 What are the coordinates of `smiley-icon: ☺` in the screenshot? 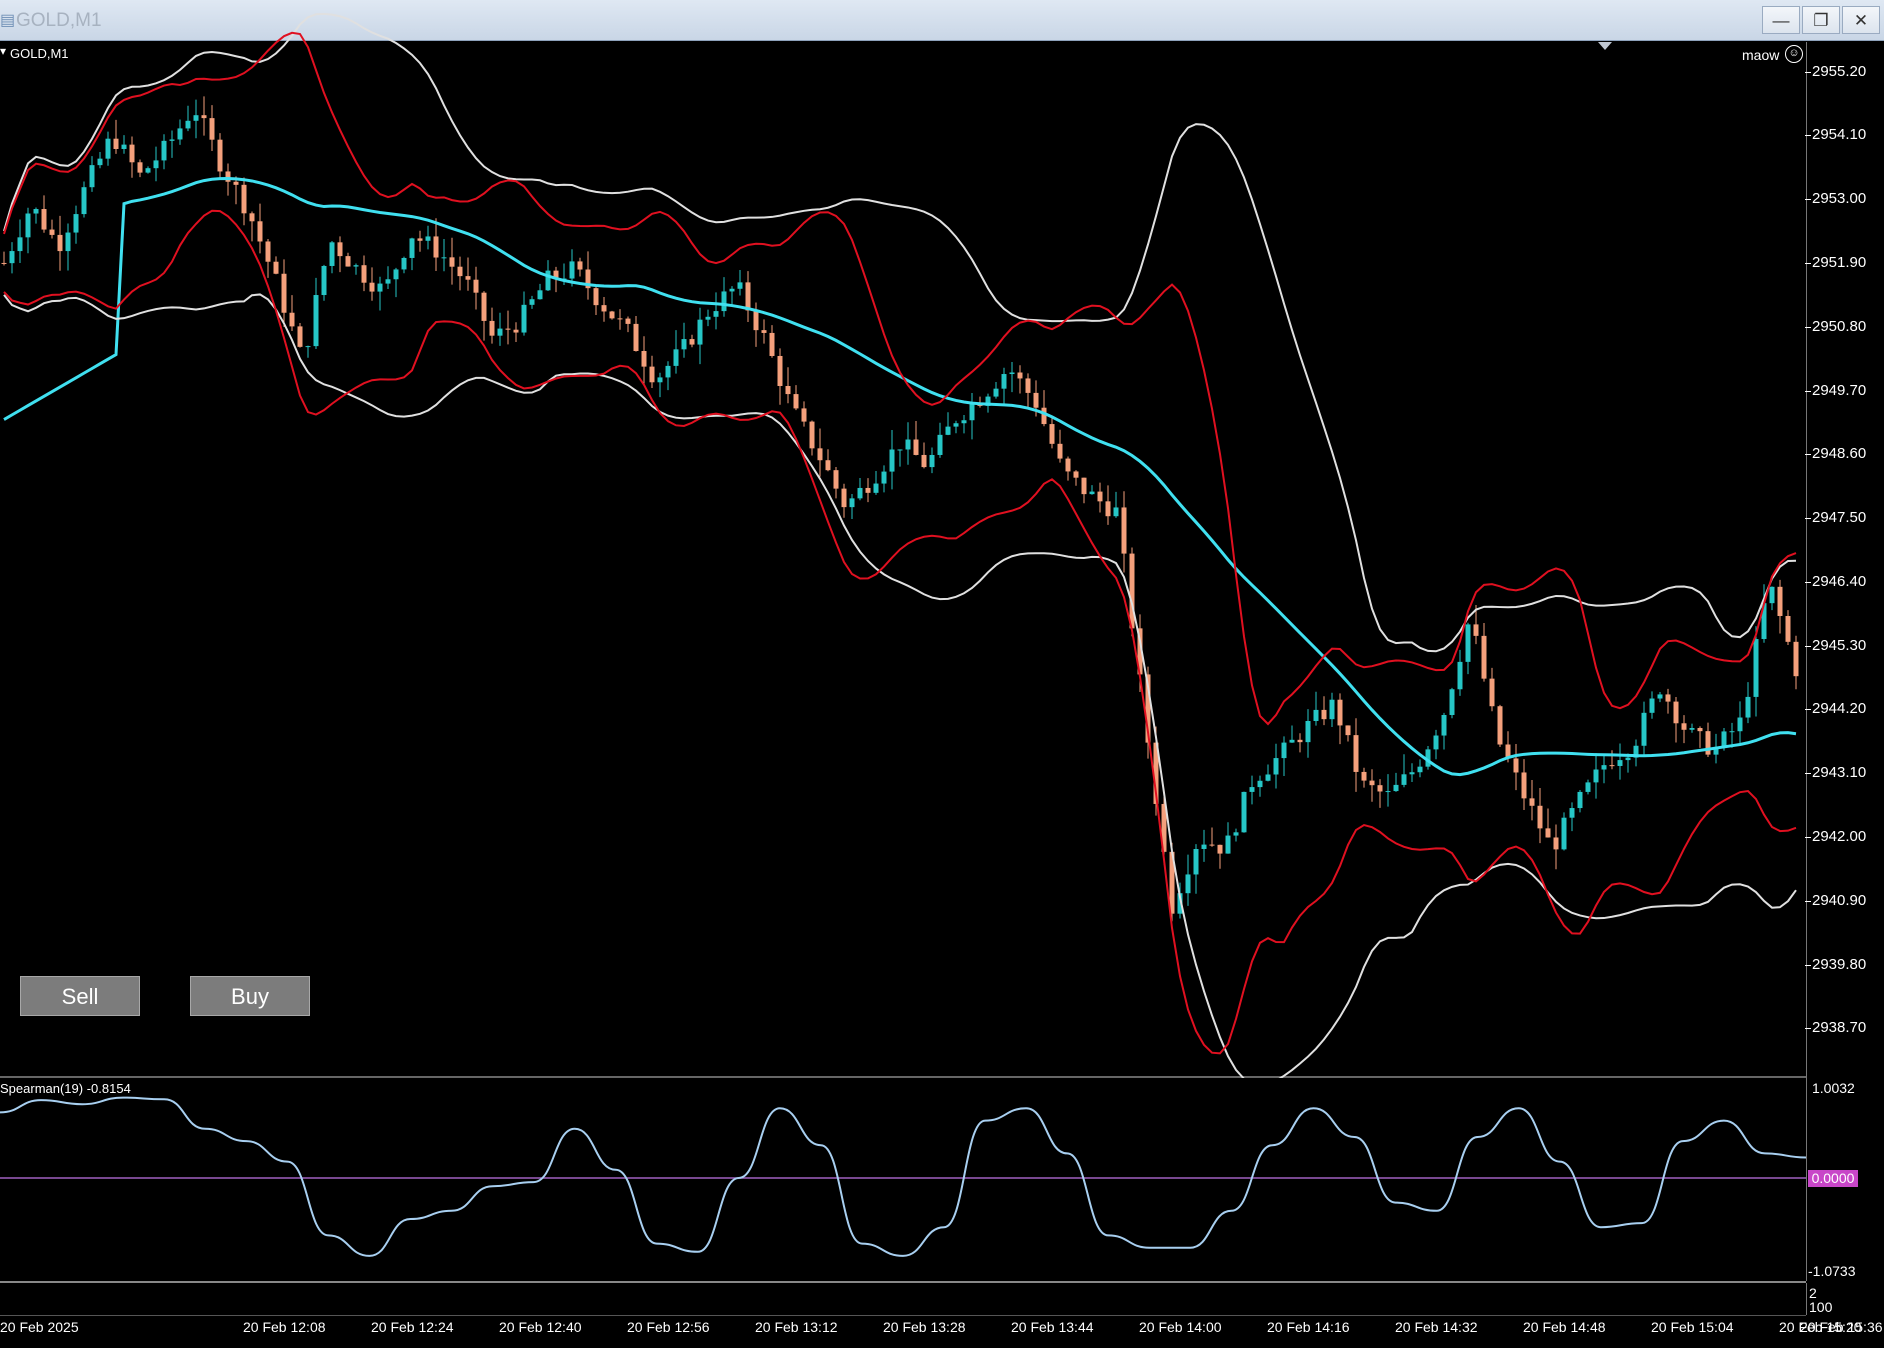 It's located at (1794, 54).